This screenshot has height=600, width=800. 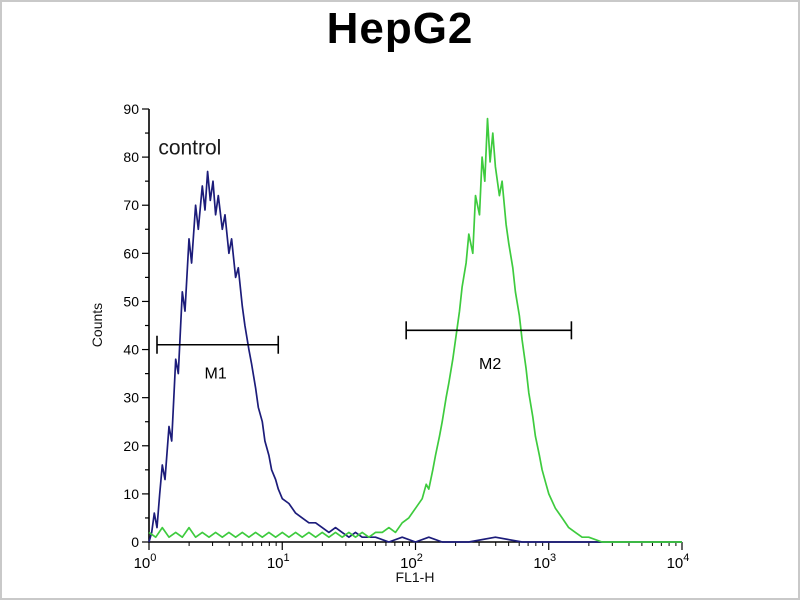 What do you see at coordinates (131, 157) in the screenshot?
I see `y-tick-label: 80` at bounding box center [131, 157].